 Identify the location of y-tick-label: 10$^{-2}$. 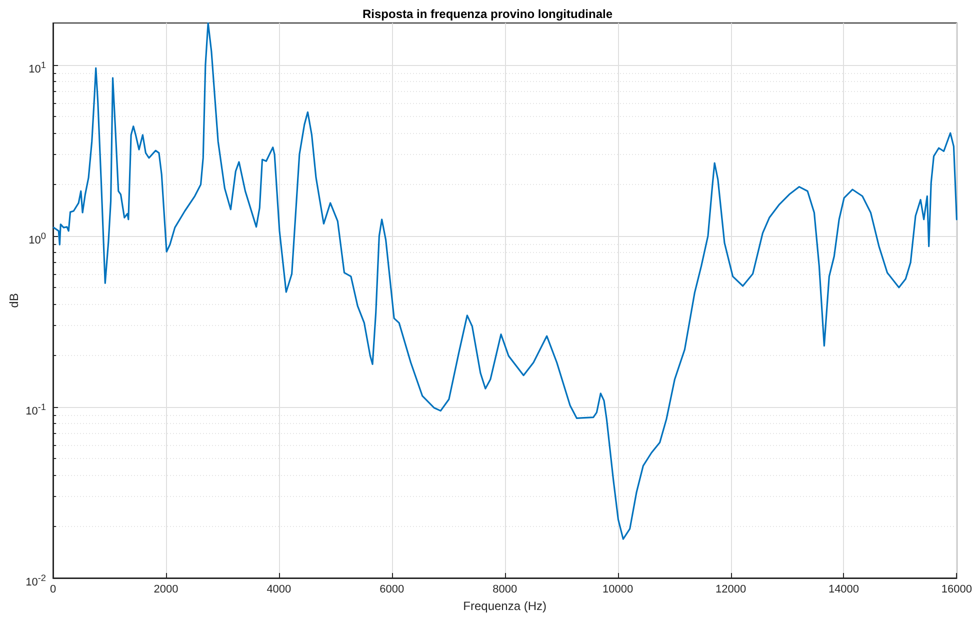
(36, 581).